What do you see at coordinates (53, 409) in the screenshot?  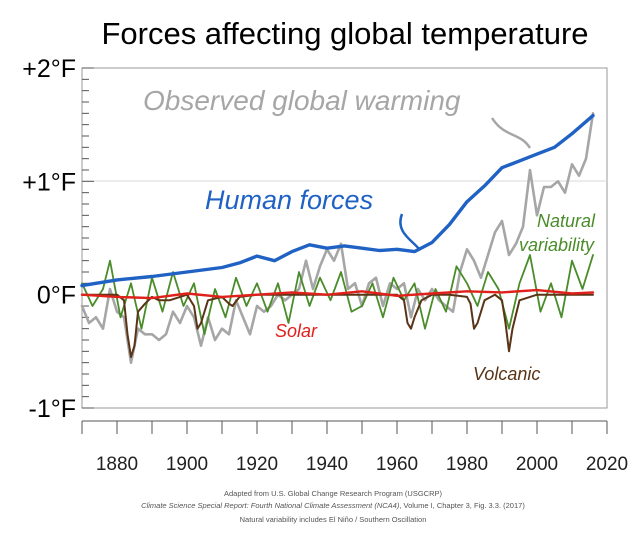 I see `y-tick-label: -1°F` at bounding box center [53, 409].